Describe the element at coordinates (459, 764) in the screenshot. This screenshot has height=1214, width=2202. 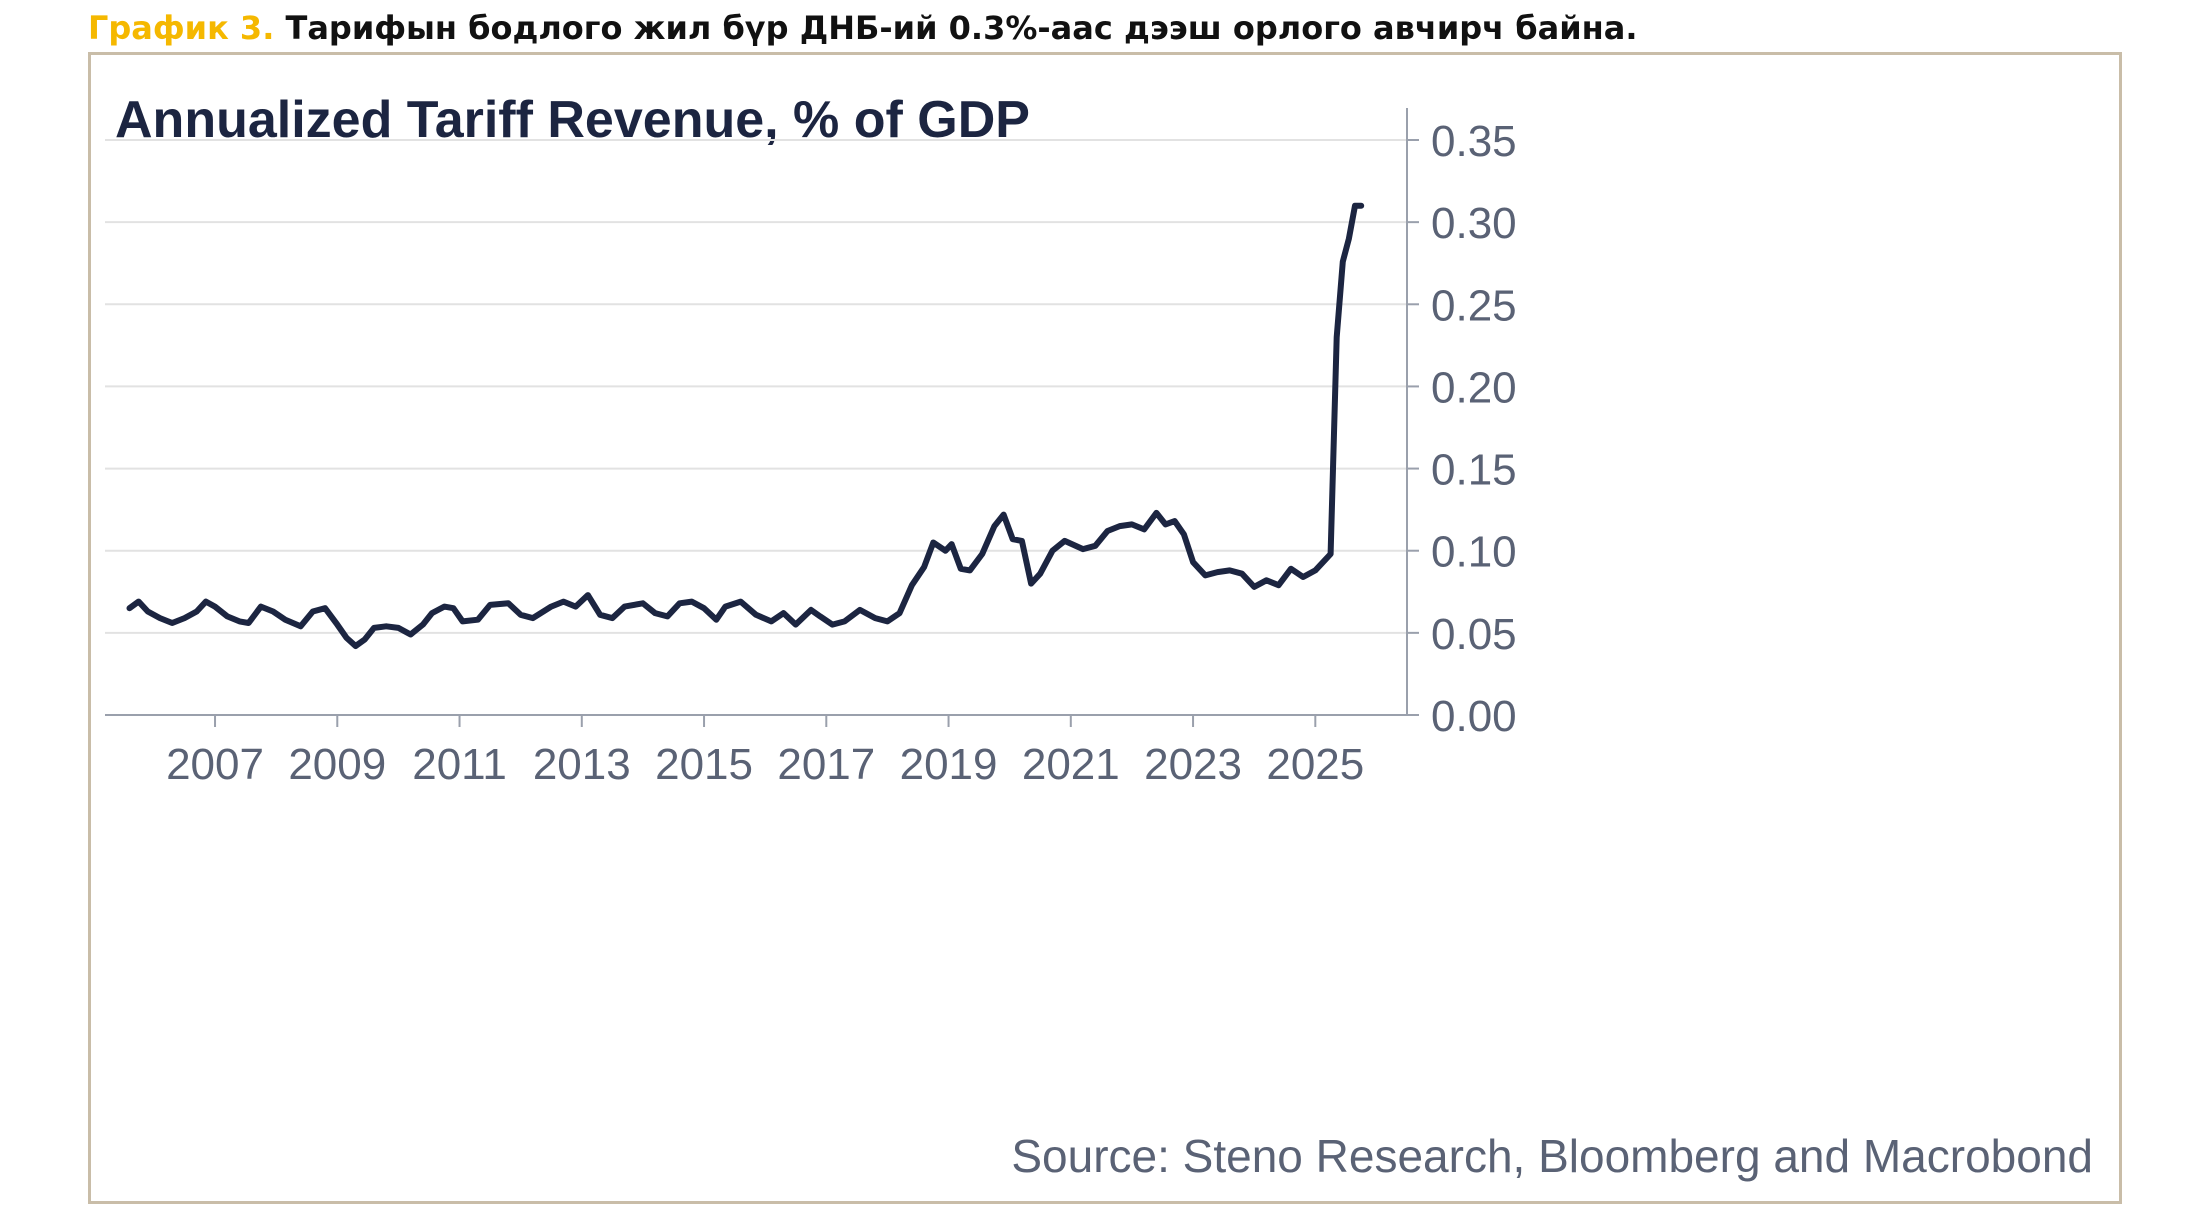
I see `x-tick-label: 2011` at that location.